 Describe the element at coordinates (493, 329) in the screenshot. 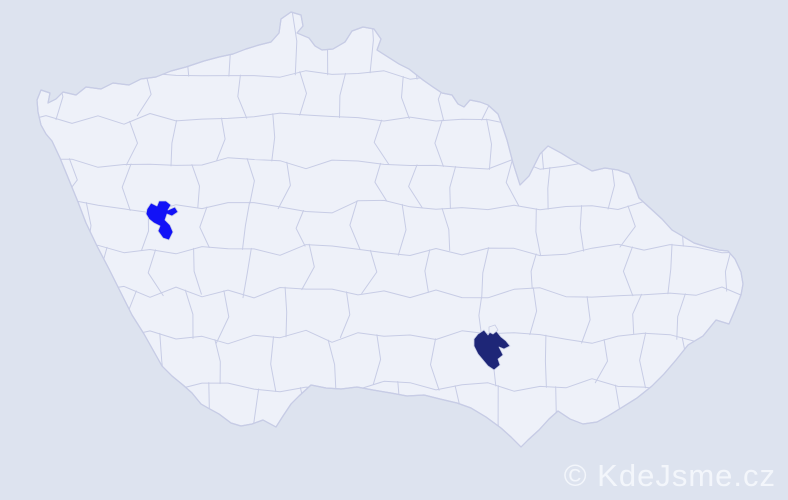

I see `inner-district-notch` at that location.